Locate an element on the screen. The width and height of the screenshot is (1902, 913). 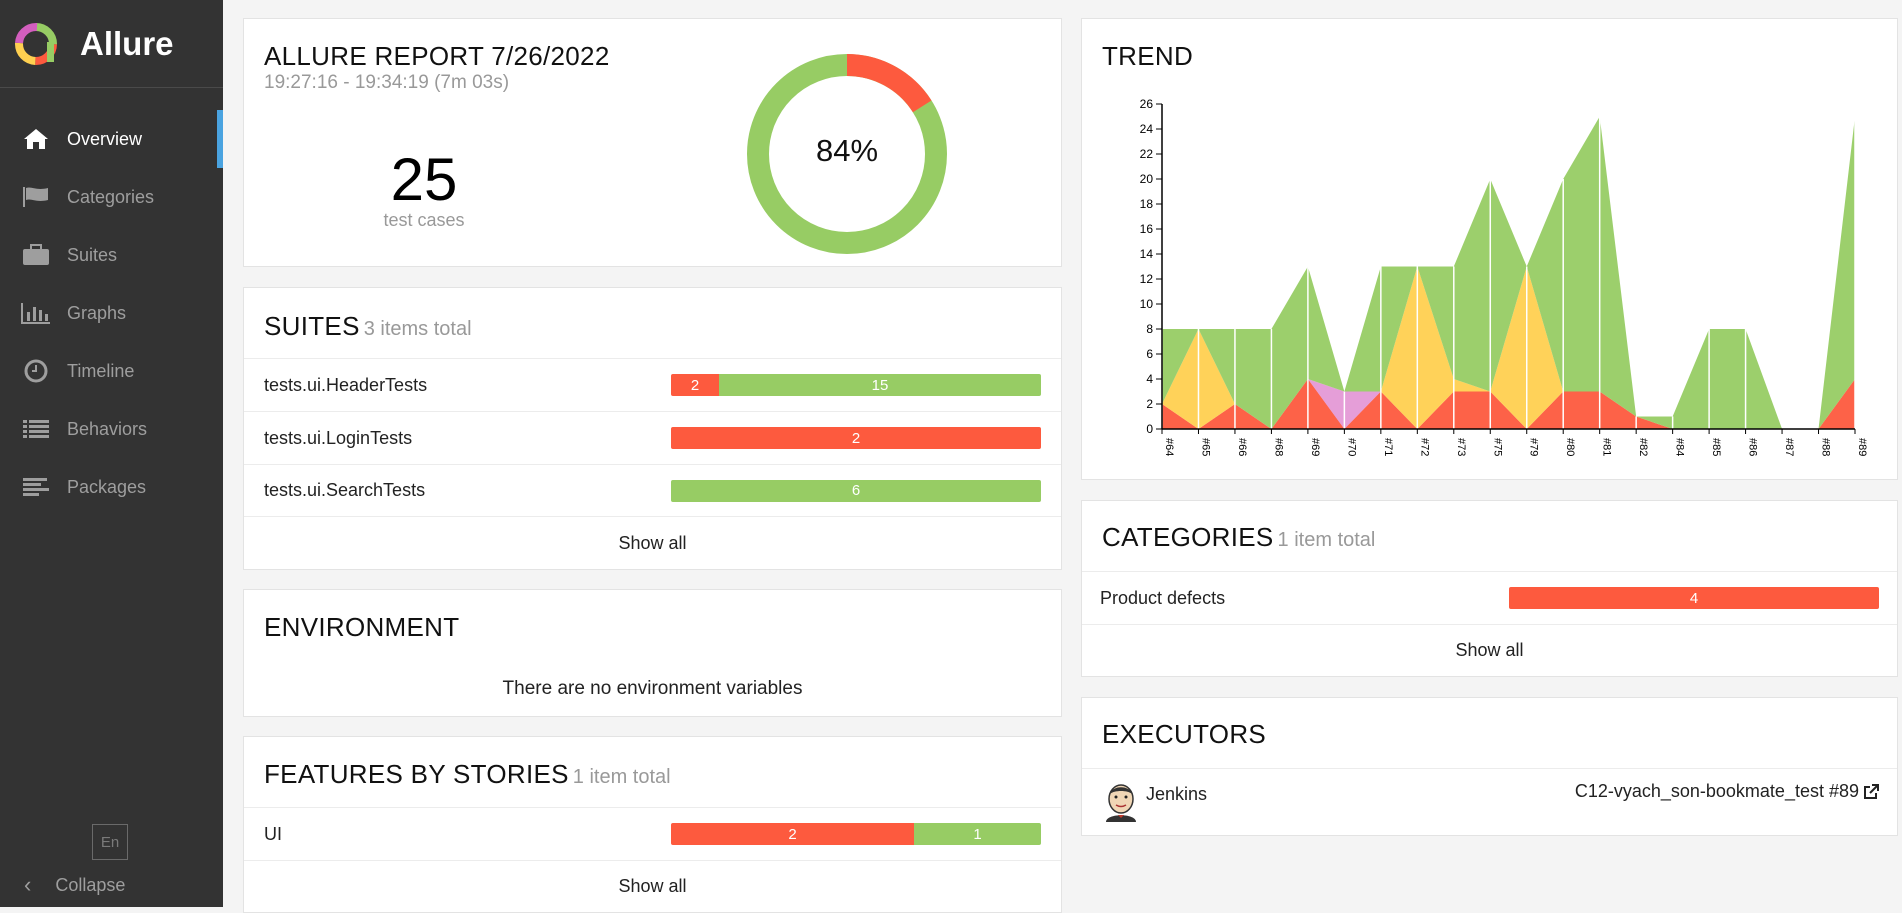
table-row: tests.ui.LoginTests 2 is located at coordinates (652, 437).